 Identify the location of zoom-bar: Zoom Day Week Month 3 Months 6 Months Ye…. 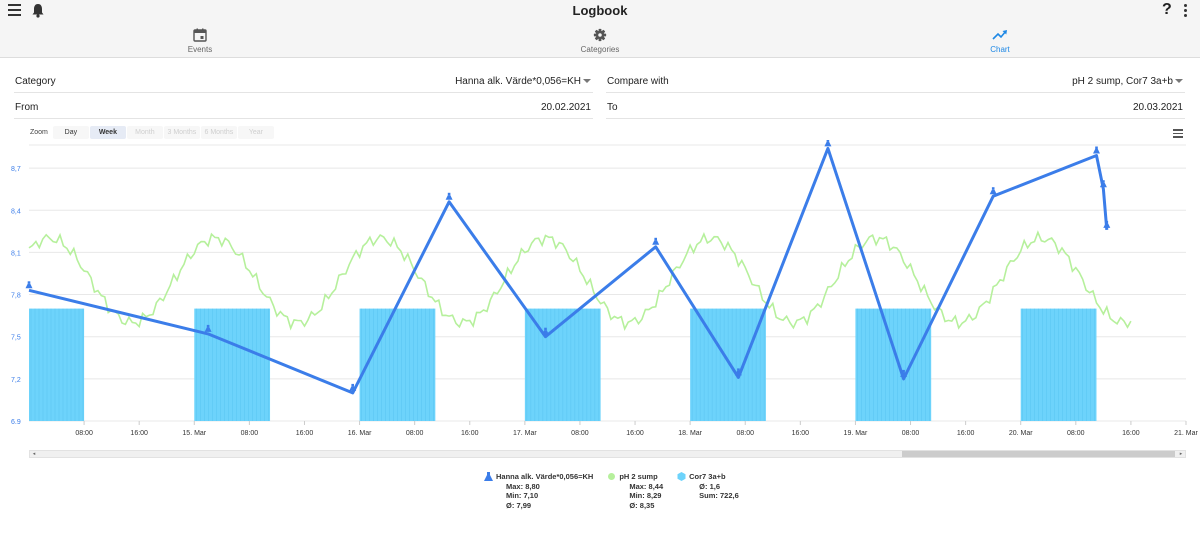
(152, 132).